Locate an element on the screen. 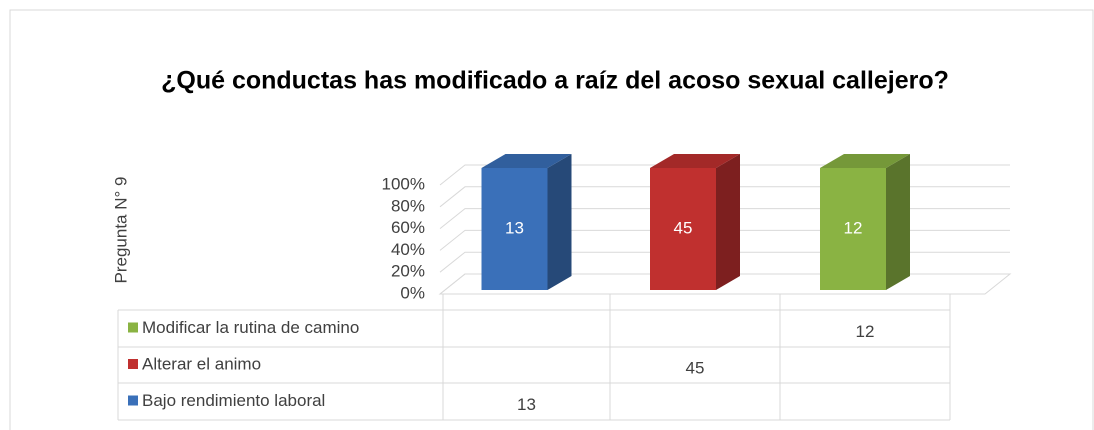 Image resolution: width=1094 pixels, height=430 pixels. y-tick-label: 40% is located at coordinates (408, 249).